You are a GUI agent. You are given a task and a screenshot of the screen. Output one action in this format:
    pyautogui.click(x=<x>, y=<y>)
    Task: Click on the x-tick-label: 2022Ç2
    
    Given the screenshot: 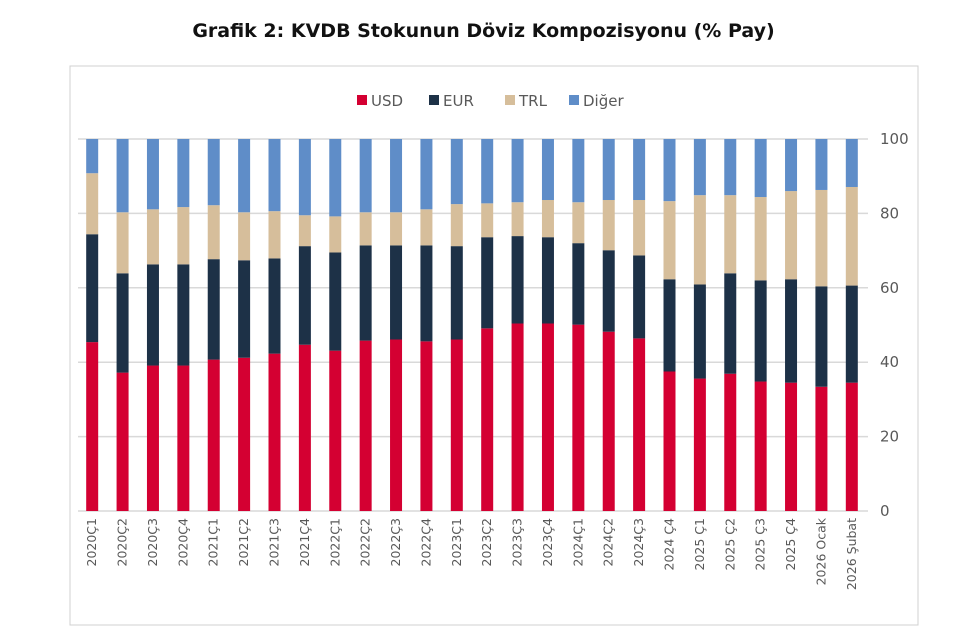 What is the action you would take?
    pyautogui.click(x=365, y=542)
    